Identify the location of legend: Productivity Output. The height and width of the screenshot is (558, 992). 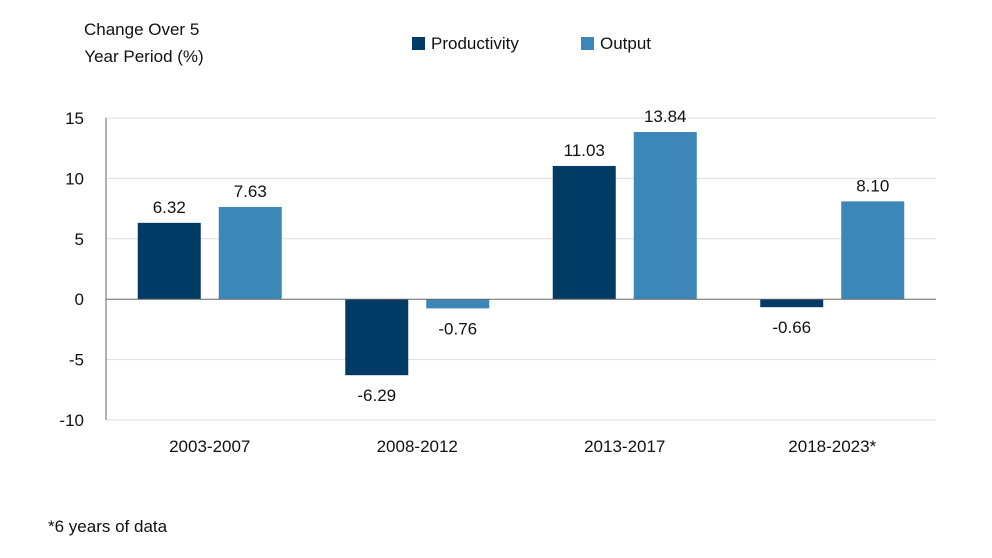
(531, 43).